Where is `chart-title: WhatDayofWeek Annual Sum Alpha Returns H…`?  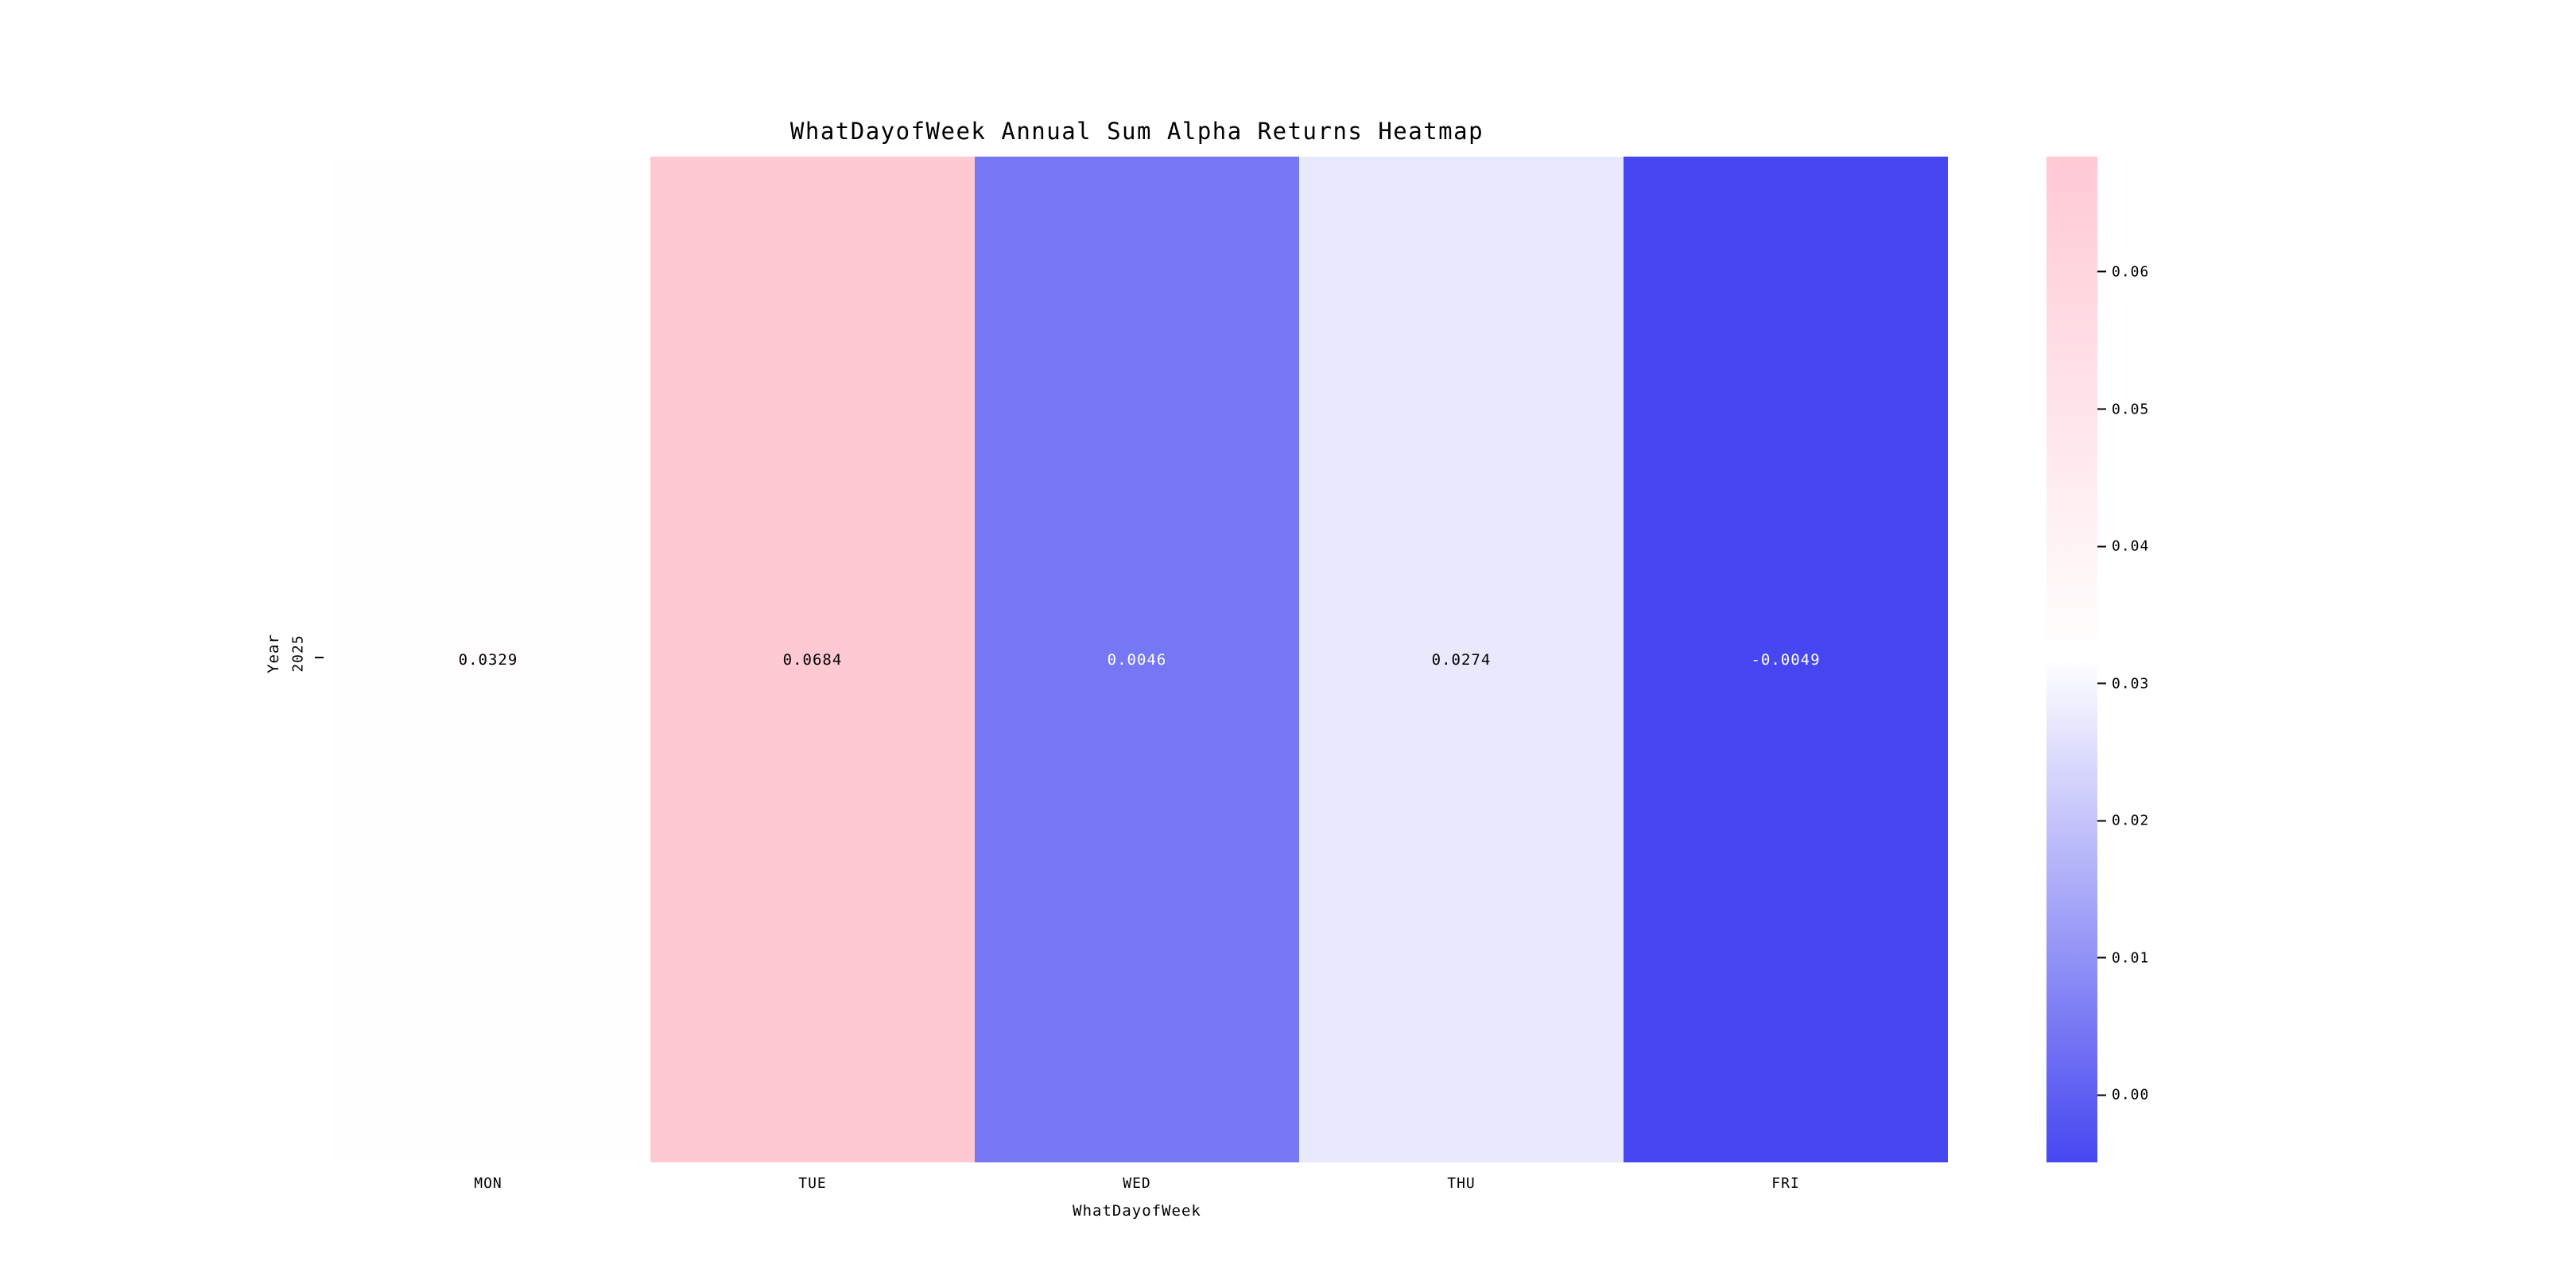
chart-title: WhatDayofWeek Annual Sum Alpha Returns H… is located at coordinates (1136, 131).